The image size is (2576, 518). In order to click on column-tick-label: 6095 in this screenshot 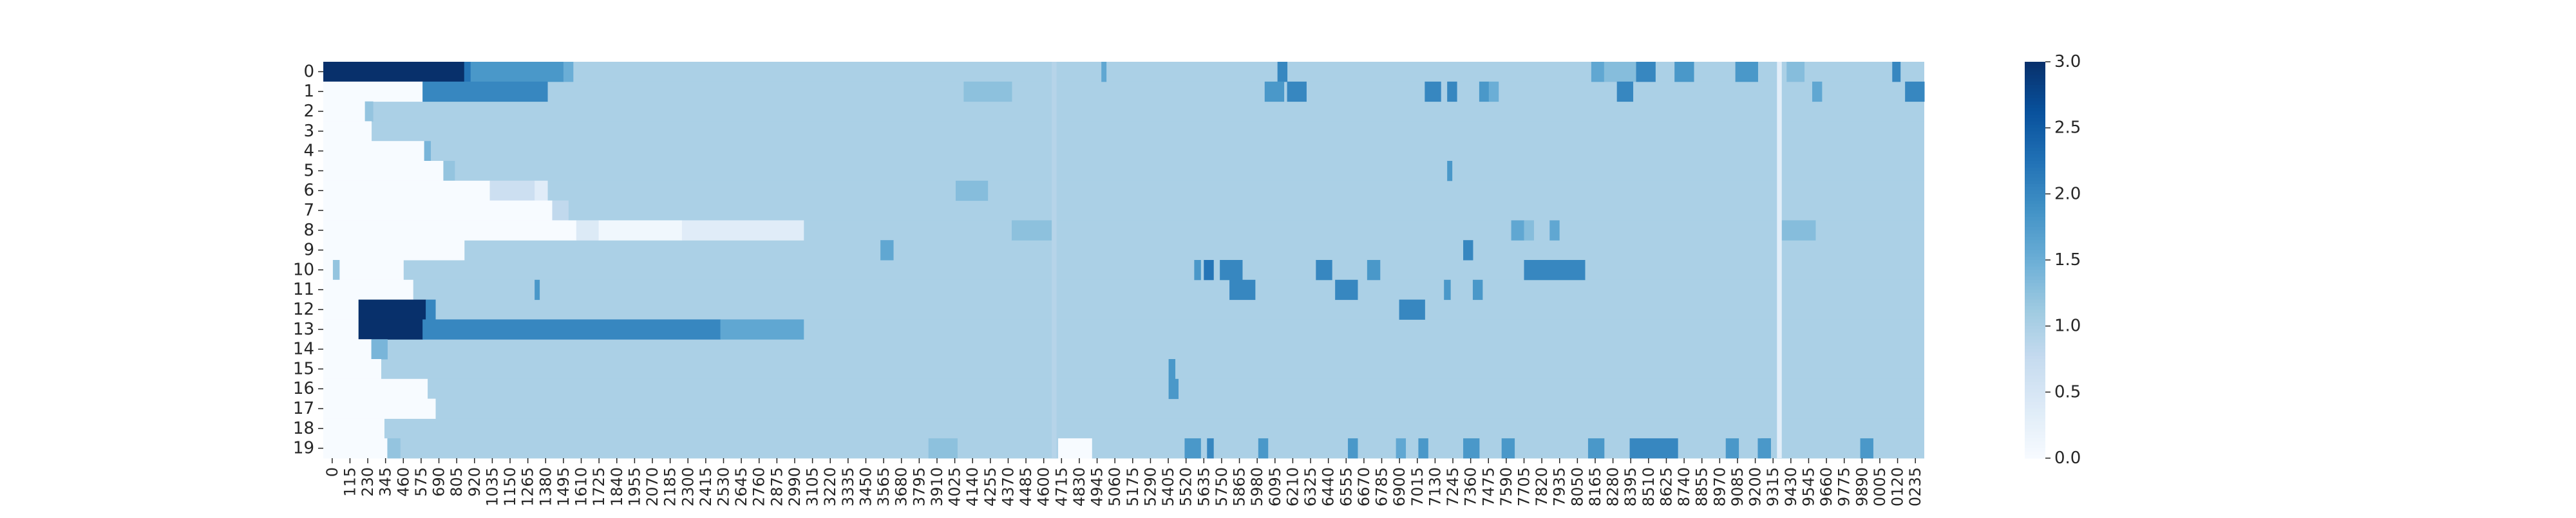, I will do `click(1275, 486)`.